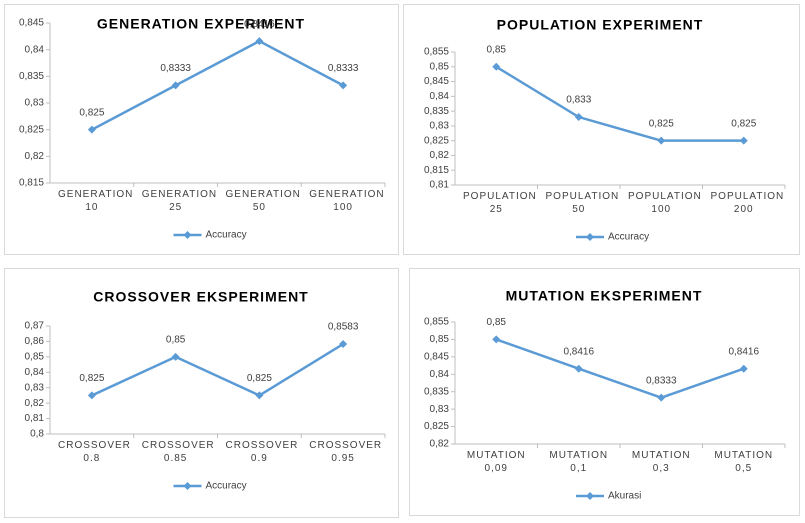  Describe the element at coordinates (178, 452) in the screenshot. I see `x-tick-label: CROSSOVER 0.85` at that location.